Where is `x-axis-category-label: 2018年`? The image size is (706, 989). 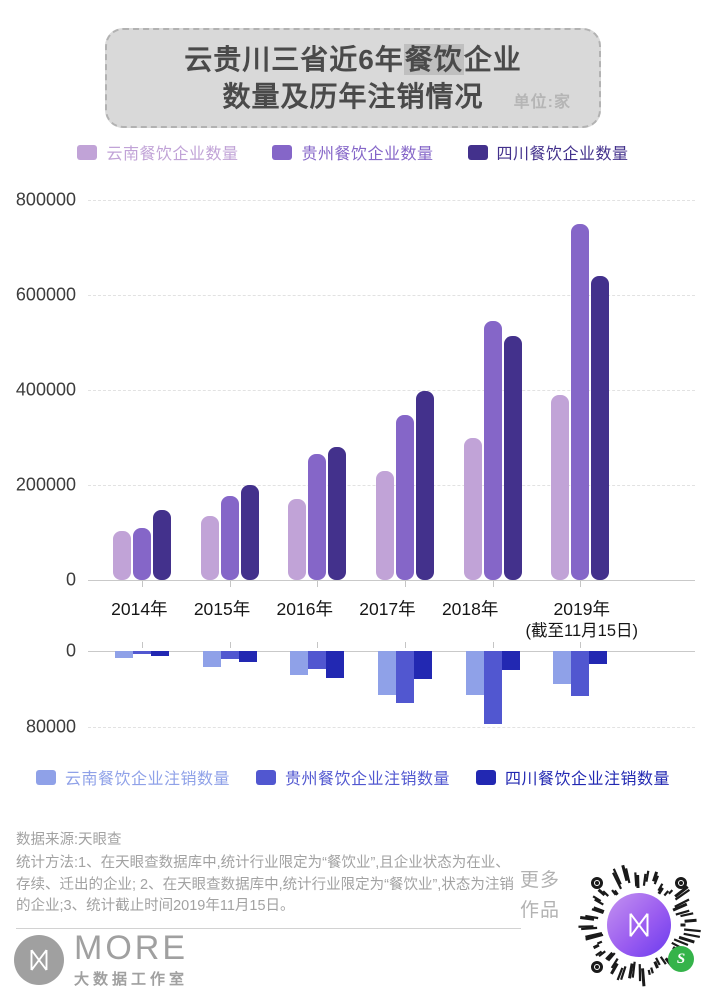 x-axis-category-label: 2018年 is located at coordinates (470, 620).